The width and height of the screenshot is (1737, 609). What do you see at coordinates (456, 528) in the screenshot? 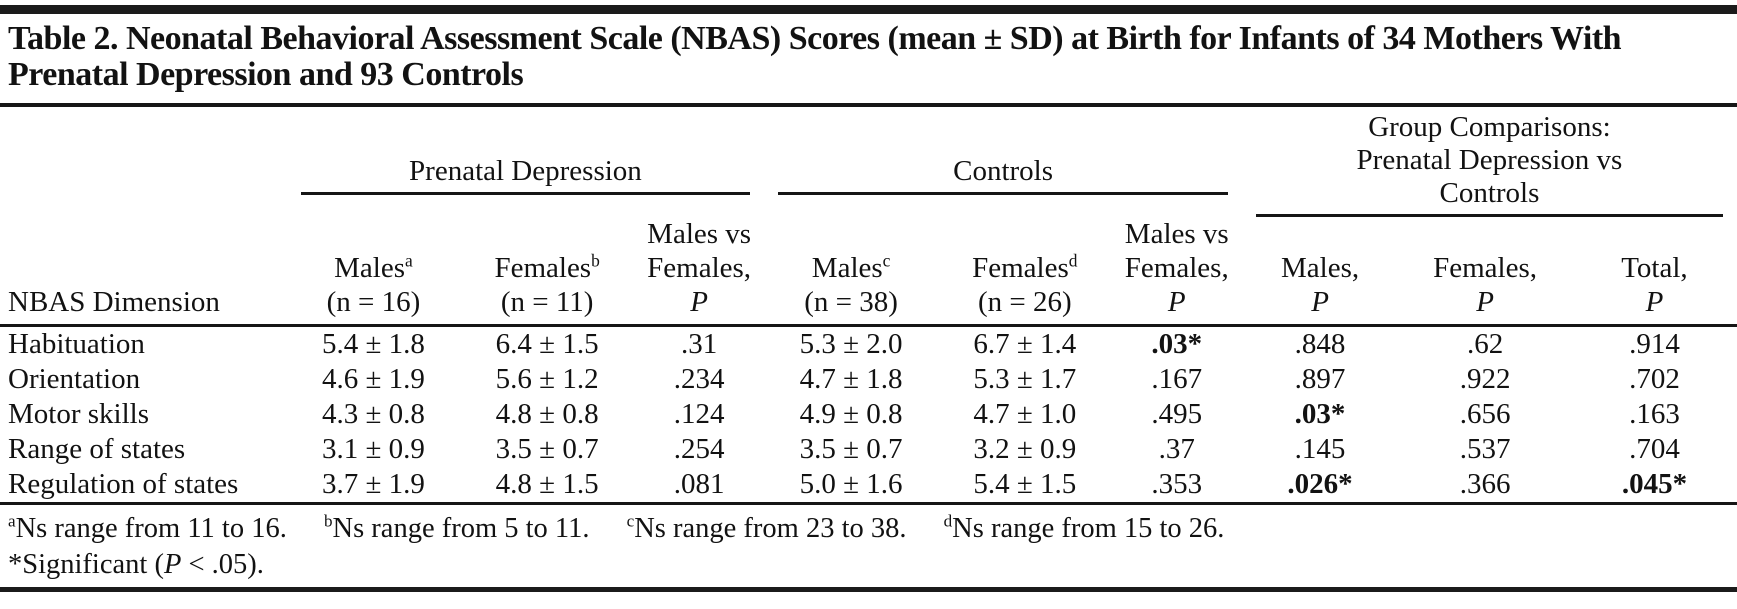
I see `footnote-b: bNs range from 5 to 11.` at bounding box center [456, 528].